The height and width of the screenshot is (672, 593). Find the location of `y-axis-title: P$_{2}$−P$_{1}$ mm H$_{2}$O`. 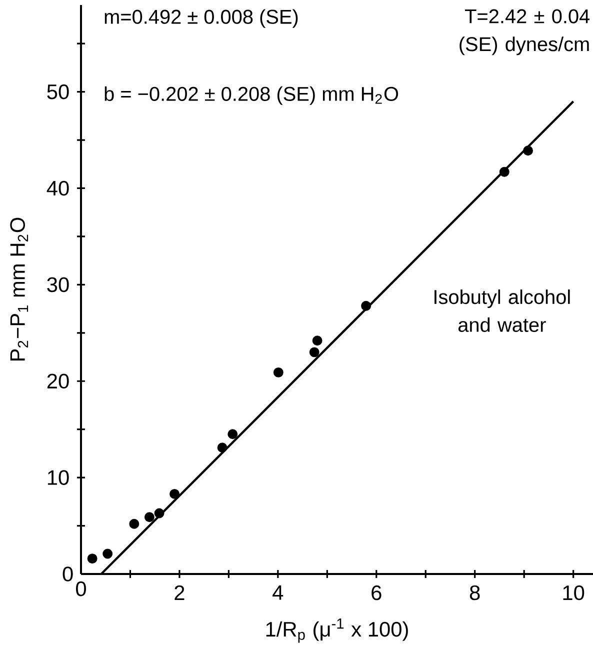

y-axis-title: P$_{2}$−P$_{1}$ mm H$_{2}$O is located at coordinates (19, 289).